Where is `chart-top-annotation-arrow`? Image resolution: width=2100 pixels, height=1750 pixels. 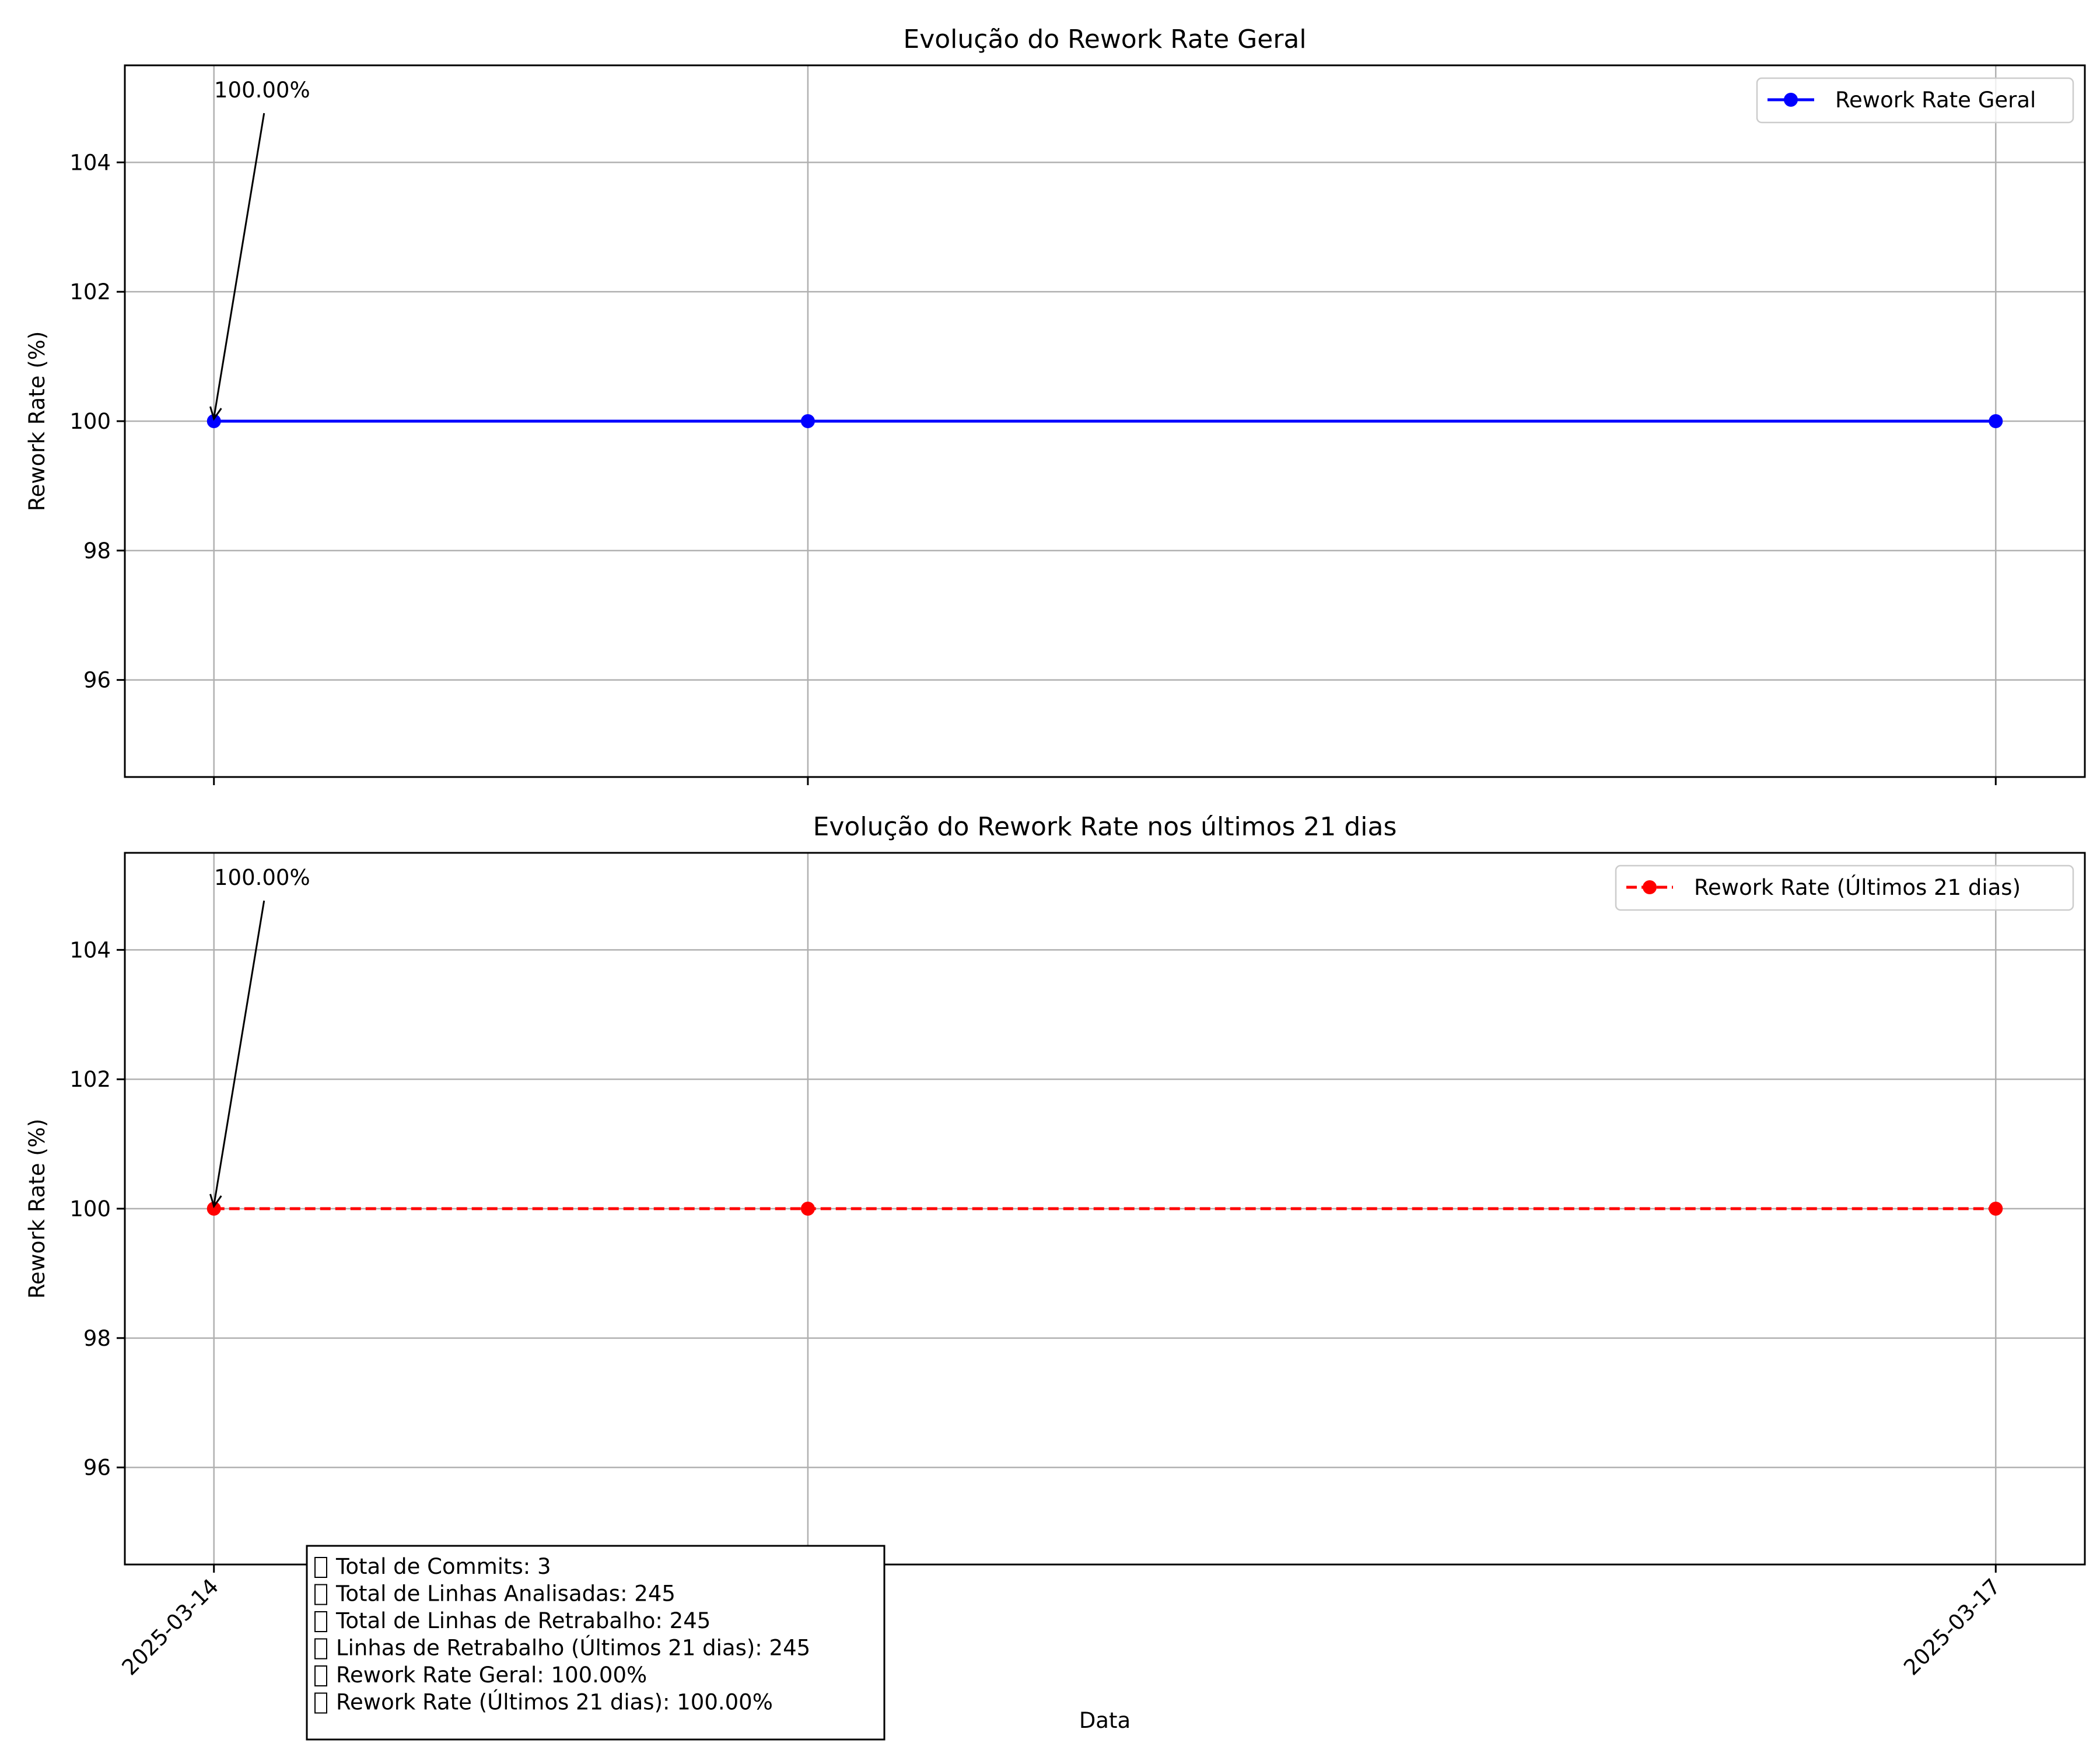 chart-top-annotation-arrow is located at coordinates (237, 267).